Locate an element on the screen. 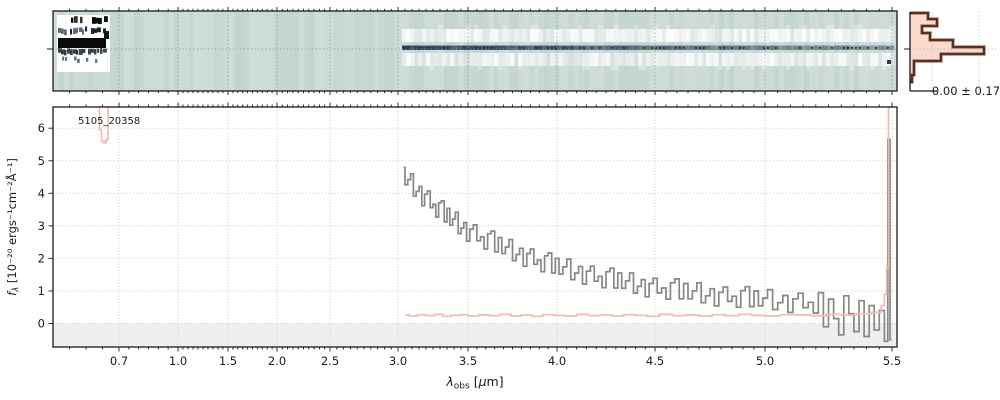  x-tick-label: 4.0 is located at coordinates (557, 361).